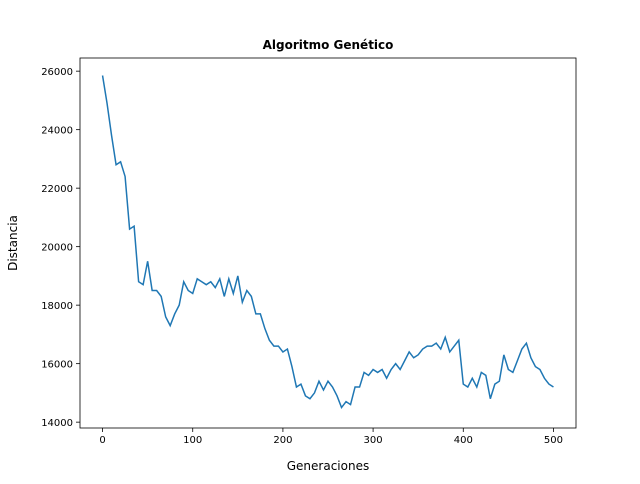  Describe the element at coordinates (57, 248) in the screenshot. I see `y-tick-label: 20000` at that location.